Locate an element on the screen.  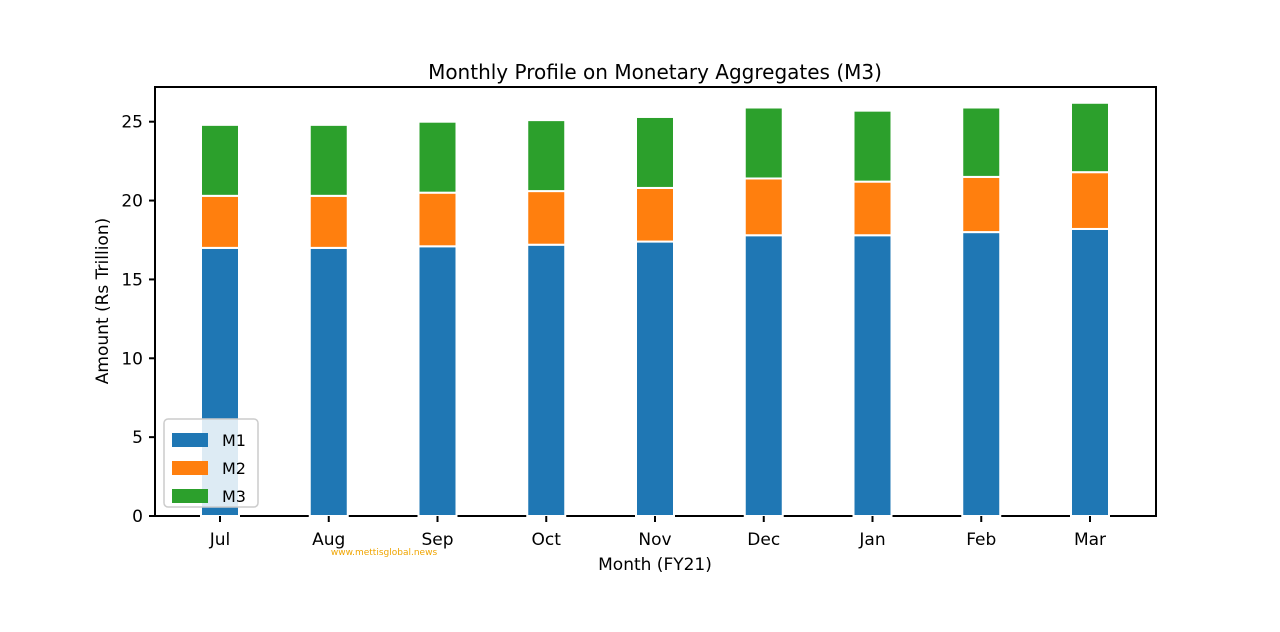
watermark: www.mettisglobal.news is located at coordinates (384, 553).